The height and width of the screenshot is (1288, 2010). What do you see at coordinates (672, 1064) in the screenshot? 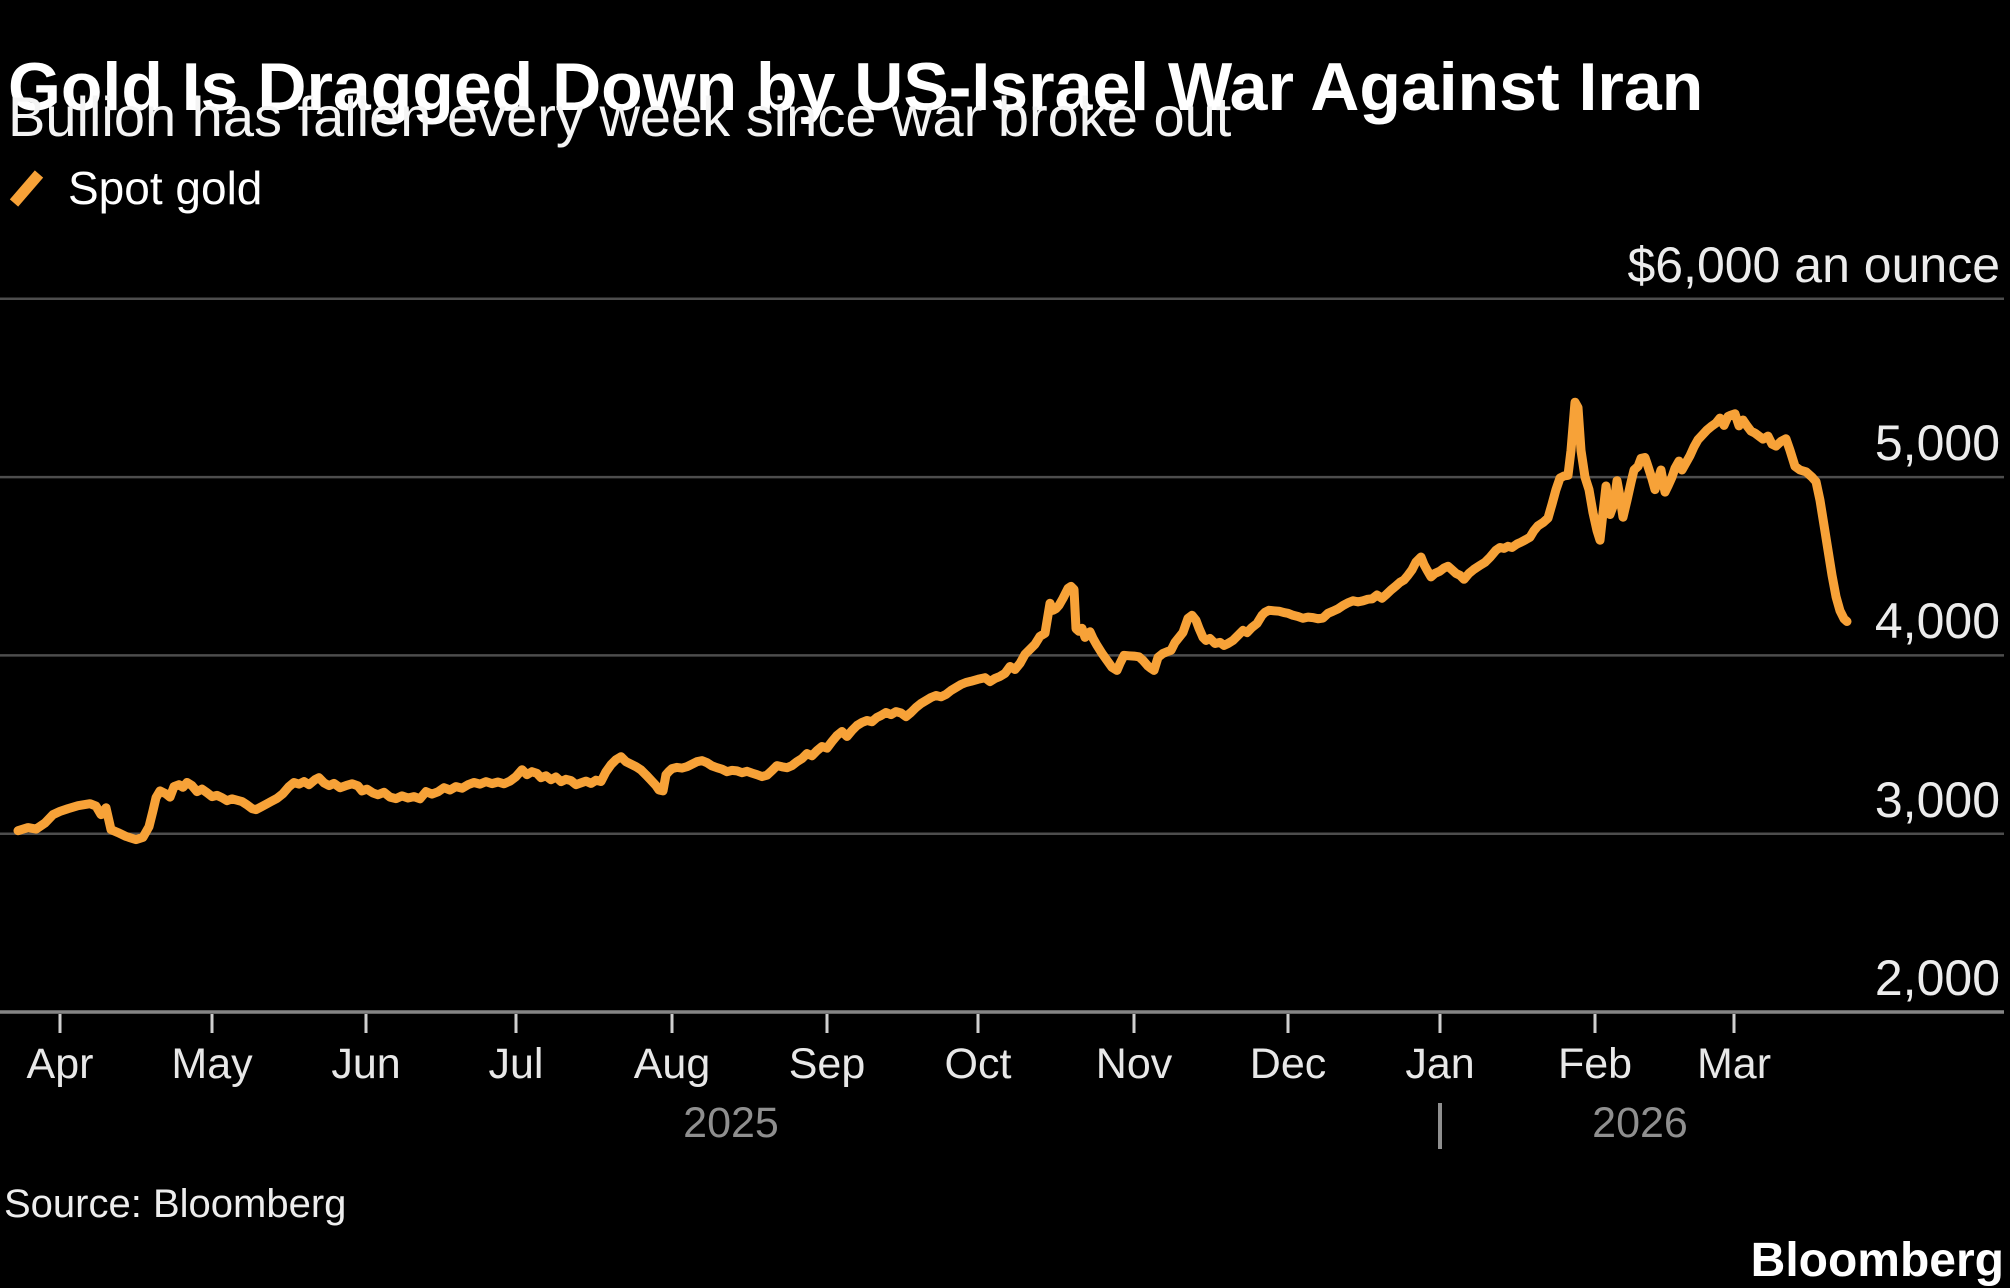
I see `x-axis-label-aug: Aug` at bounding box center [672, 1064].